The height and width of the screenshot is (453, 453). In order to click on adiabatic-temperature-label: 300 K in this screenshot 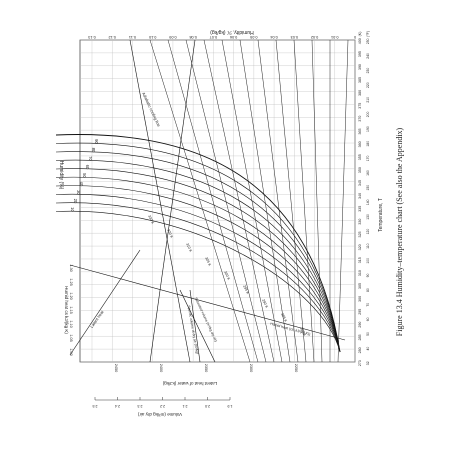, I will do `click(227, 275)`.